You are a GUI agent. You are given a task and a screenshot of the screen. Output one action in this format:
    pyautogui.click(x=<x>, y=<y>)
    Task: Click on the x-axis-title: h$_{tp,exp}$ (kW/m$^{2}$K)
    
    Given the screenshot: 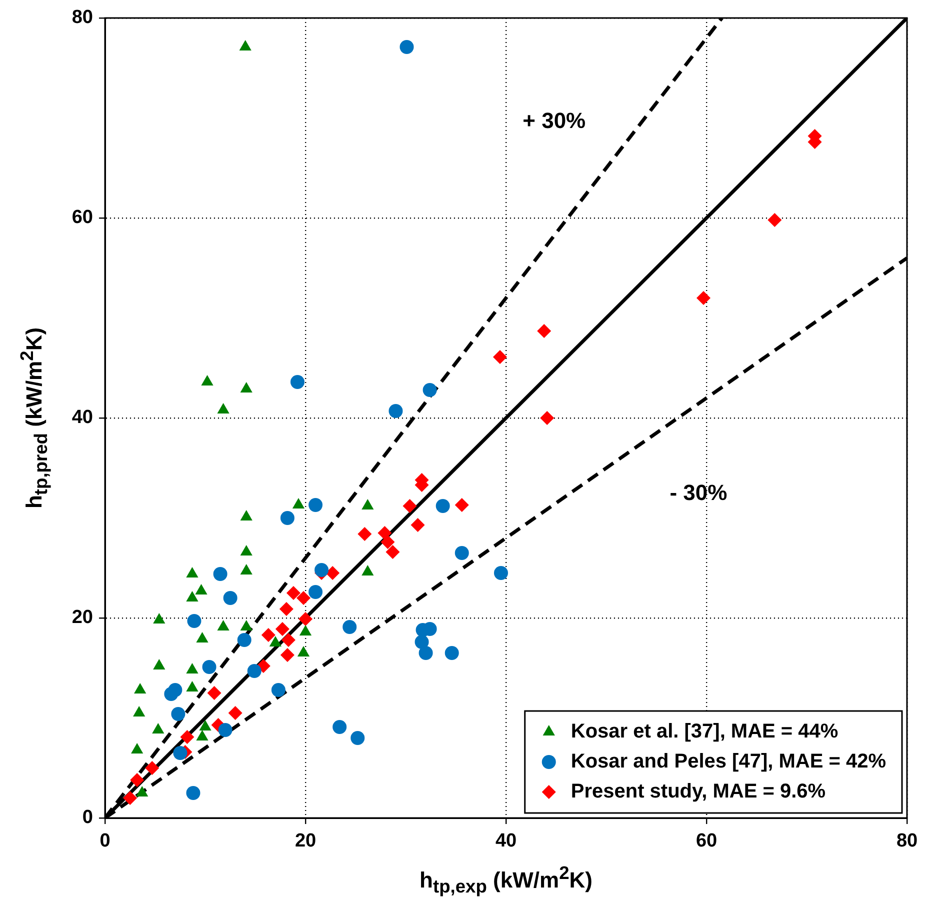 What is the action you would take?
    pyautogui.click(x=506, y=880)
    